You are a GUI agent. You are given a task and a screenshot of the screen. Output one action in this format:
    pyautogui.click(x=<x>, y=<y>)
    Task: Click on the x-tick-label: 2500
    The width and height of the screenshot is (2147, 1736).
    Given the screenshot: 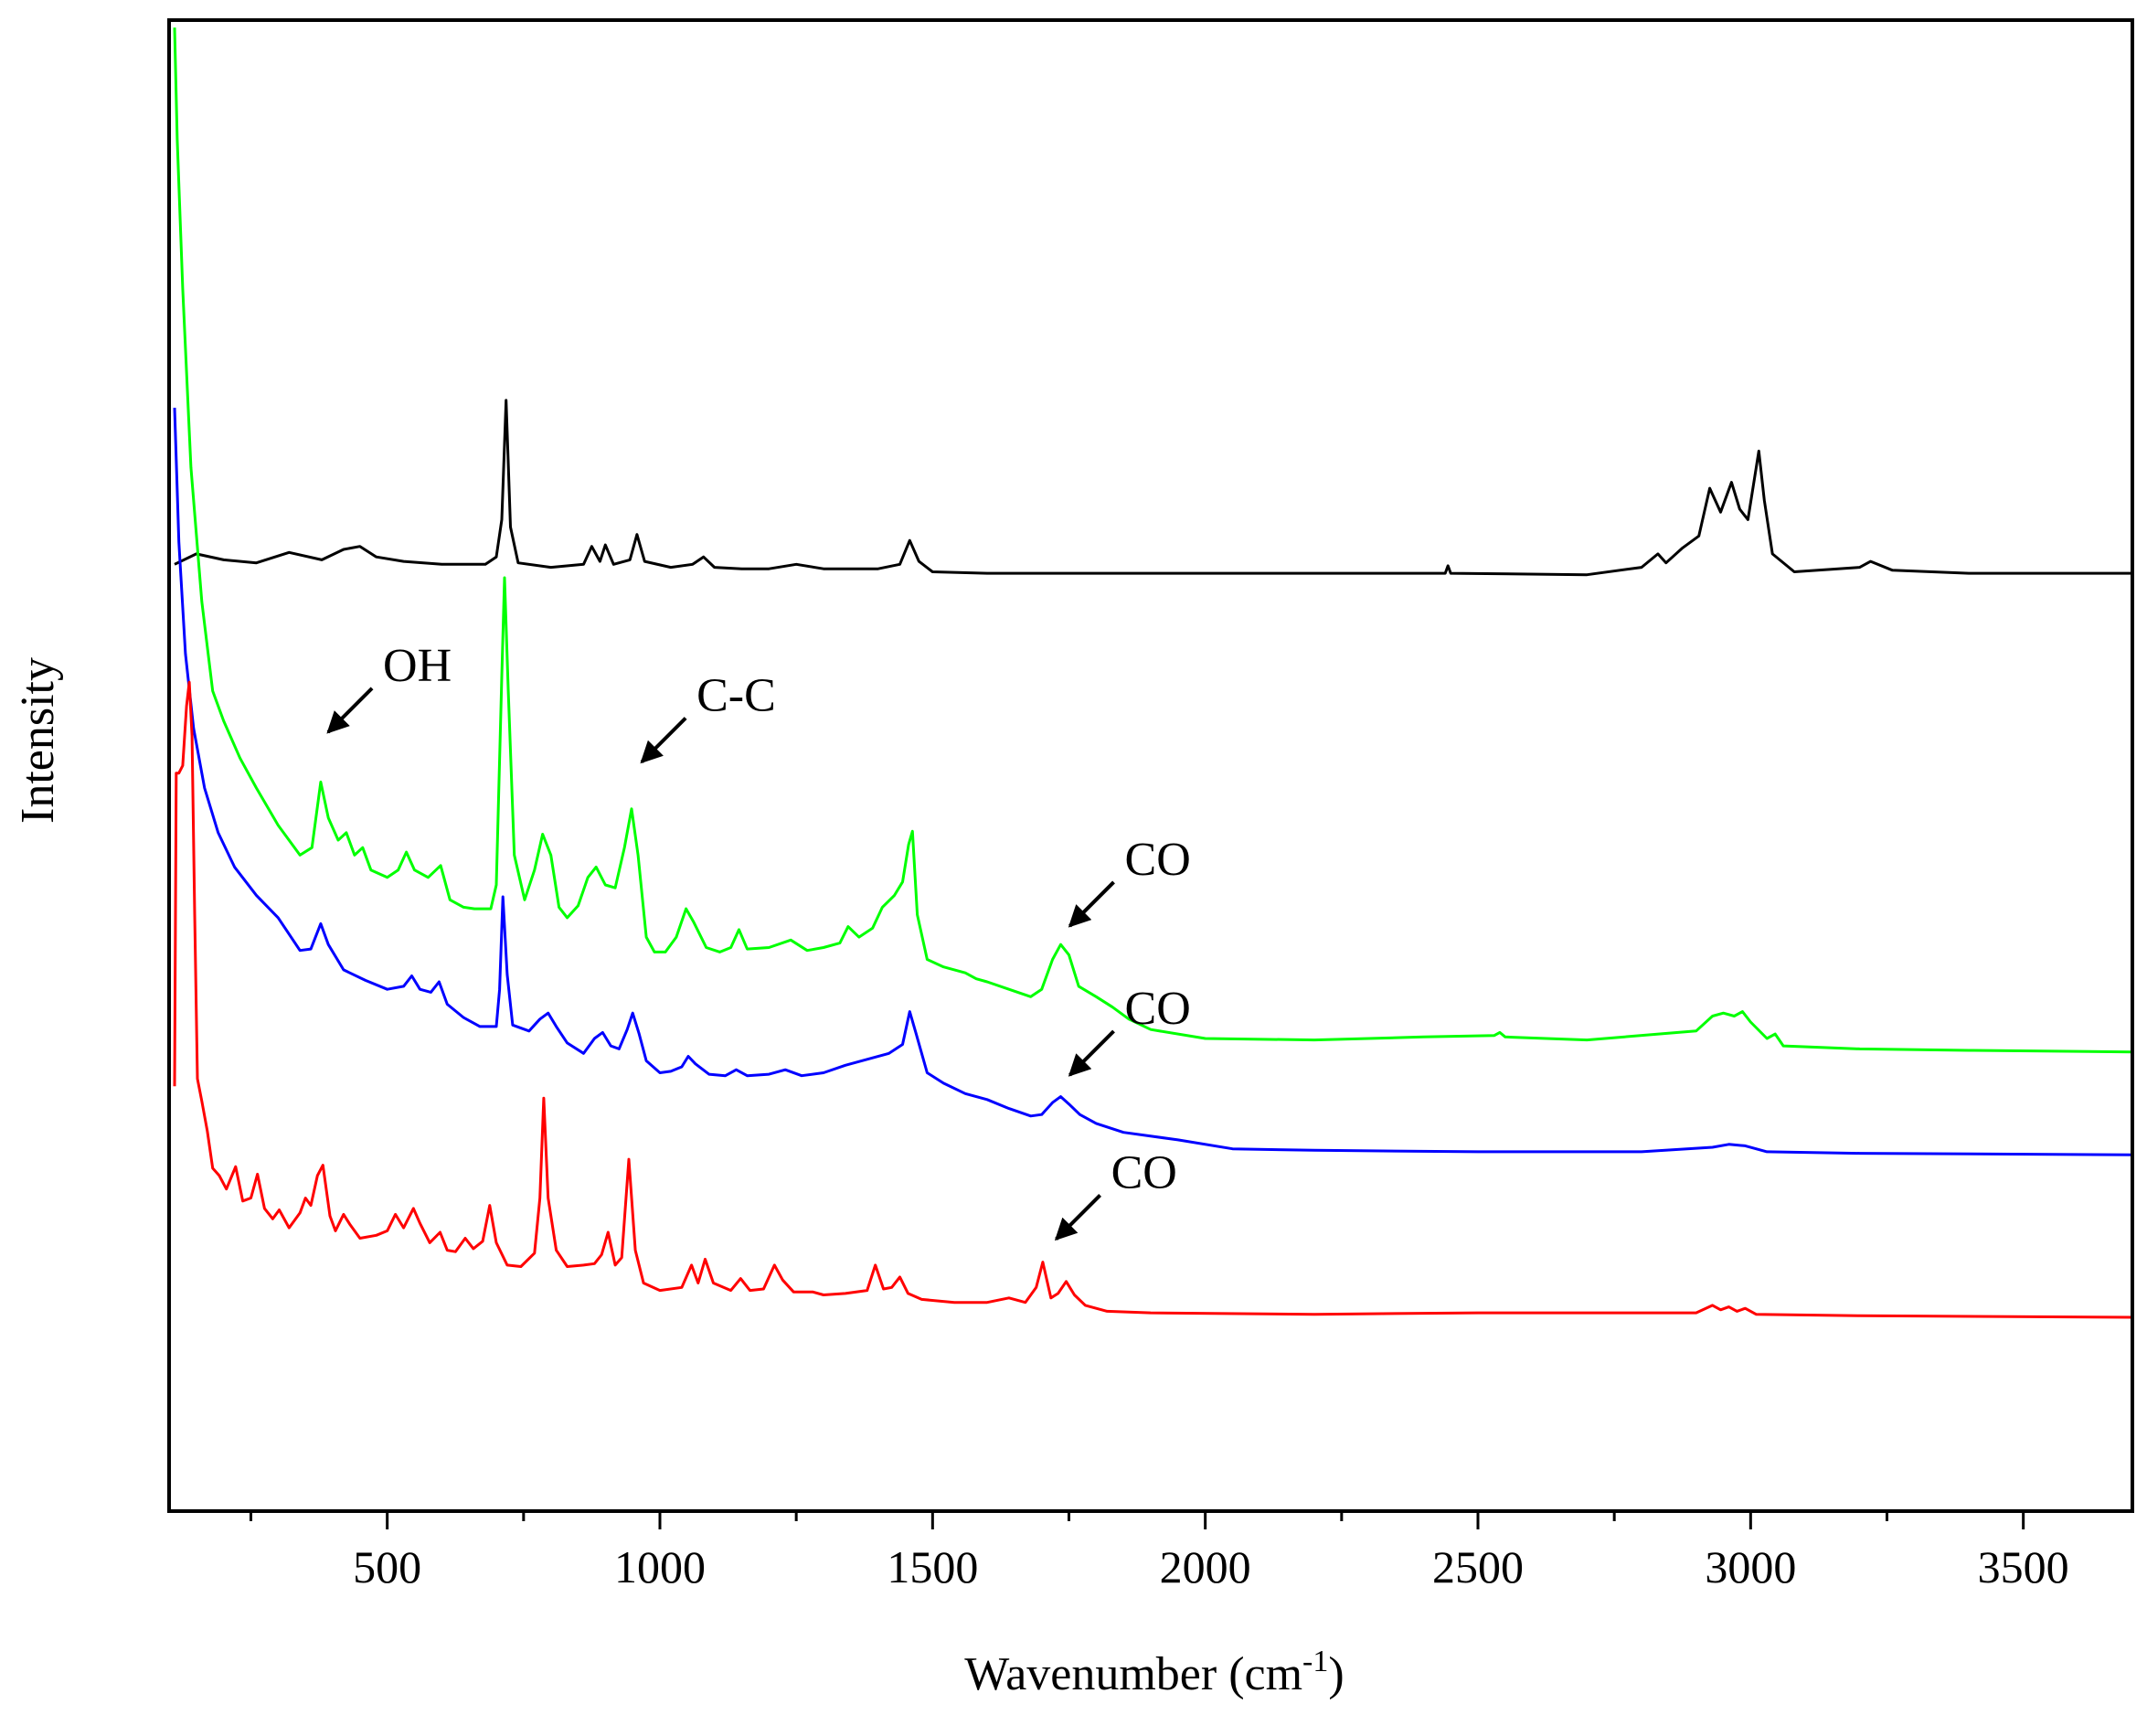 What is the action you would take?
    pyautogui.click(x=1478, y=1566)
    